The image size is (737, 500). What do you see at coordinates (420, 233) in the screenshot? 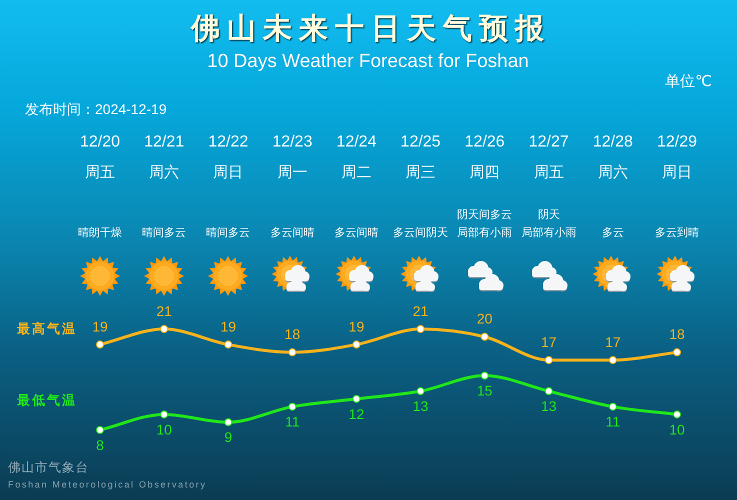
I see `text: 多云间阴天` at bounding box center [420, 233].